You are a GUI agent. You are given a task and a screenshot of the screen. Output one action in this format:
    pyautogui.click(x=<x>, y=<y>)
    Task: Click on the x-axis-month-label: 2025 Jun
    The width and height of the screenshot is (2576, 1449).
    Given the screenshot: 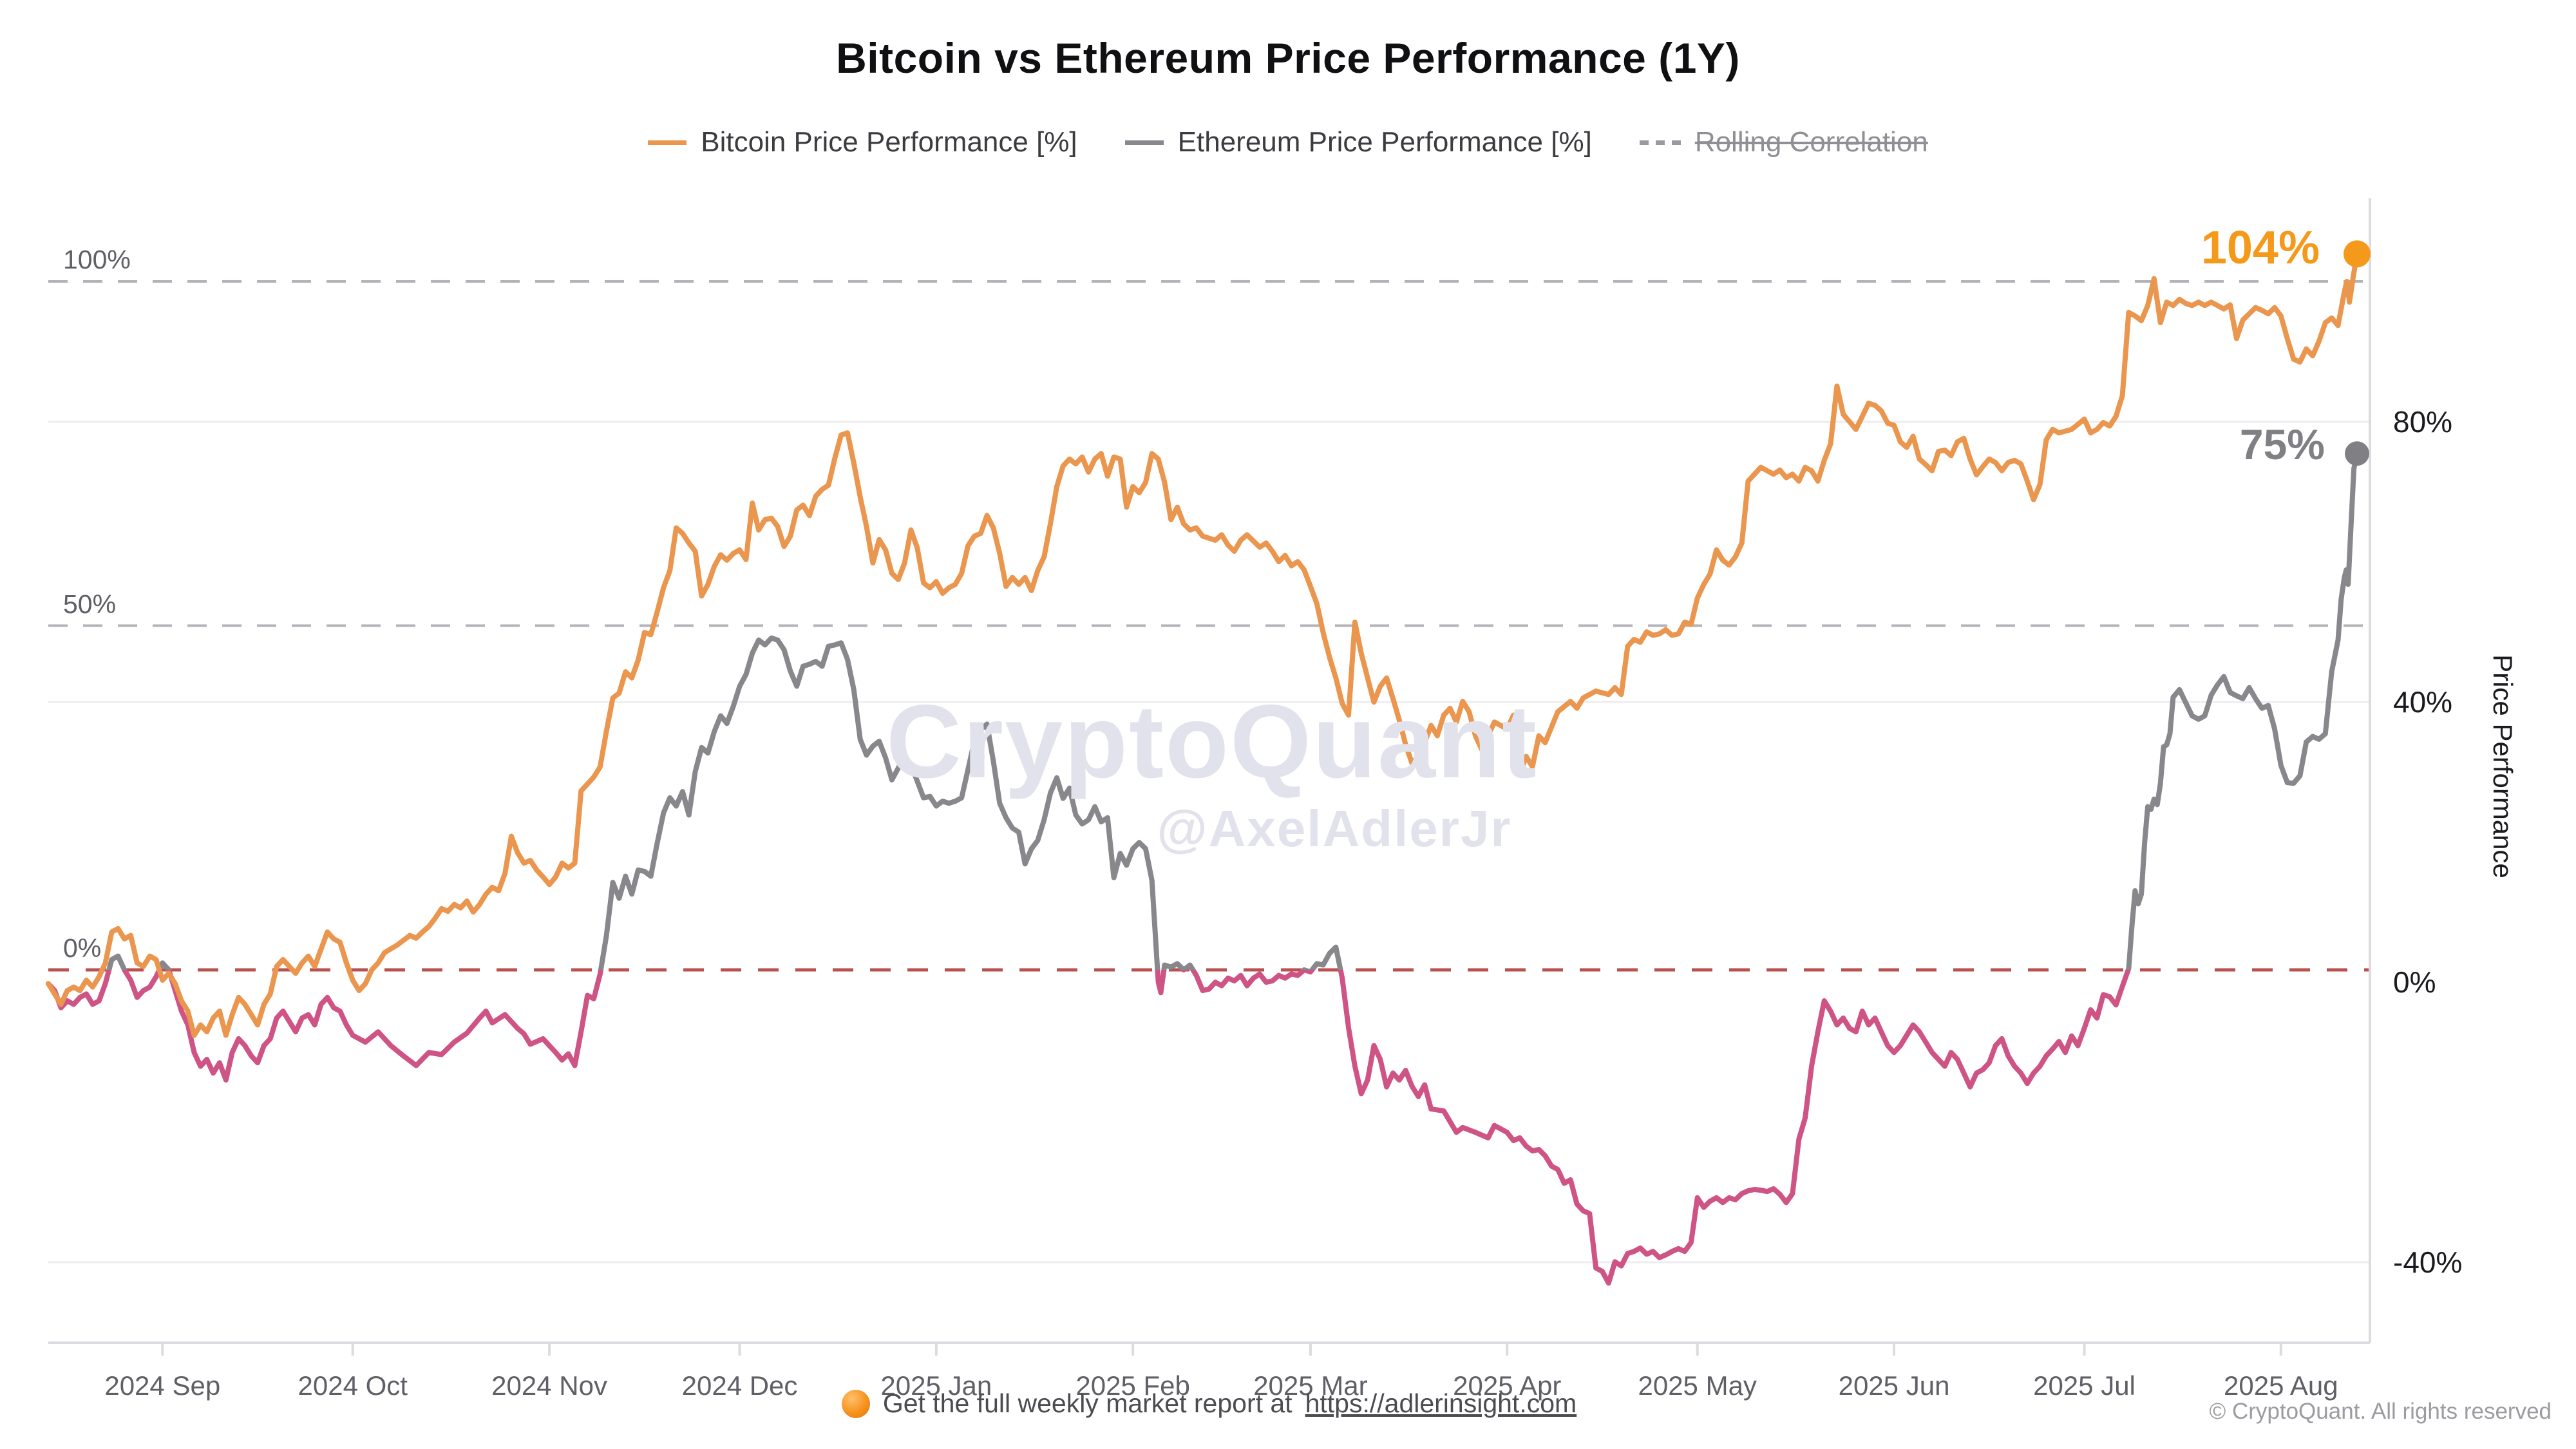 What is the action you would take?
    pyautogui.click(x=1894, y=1385)
    